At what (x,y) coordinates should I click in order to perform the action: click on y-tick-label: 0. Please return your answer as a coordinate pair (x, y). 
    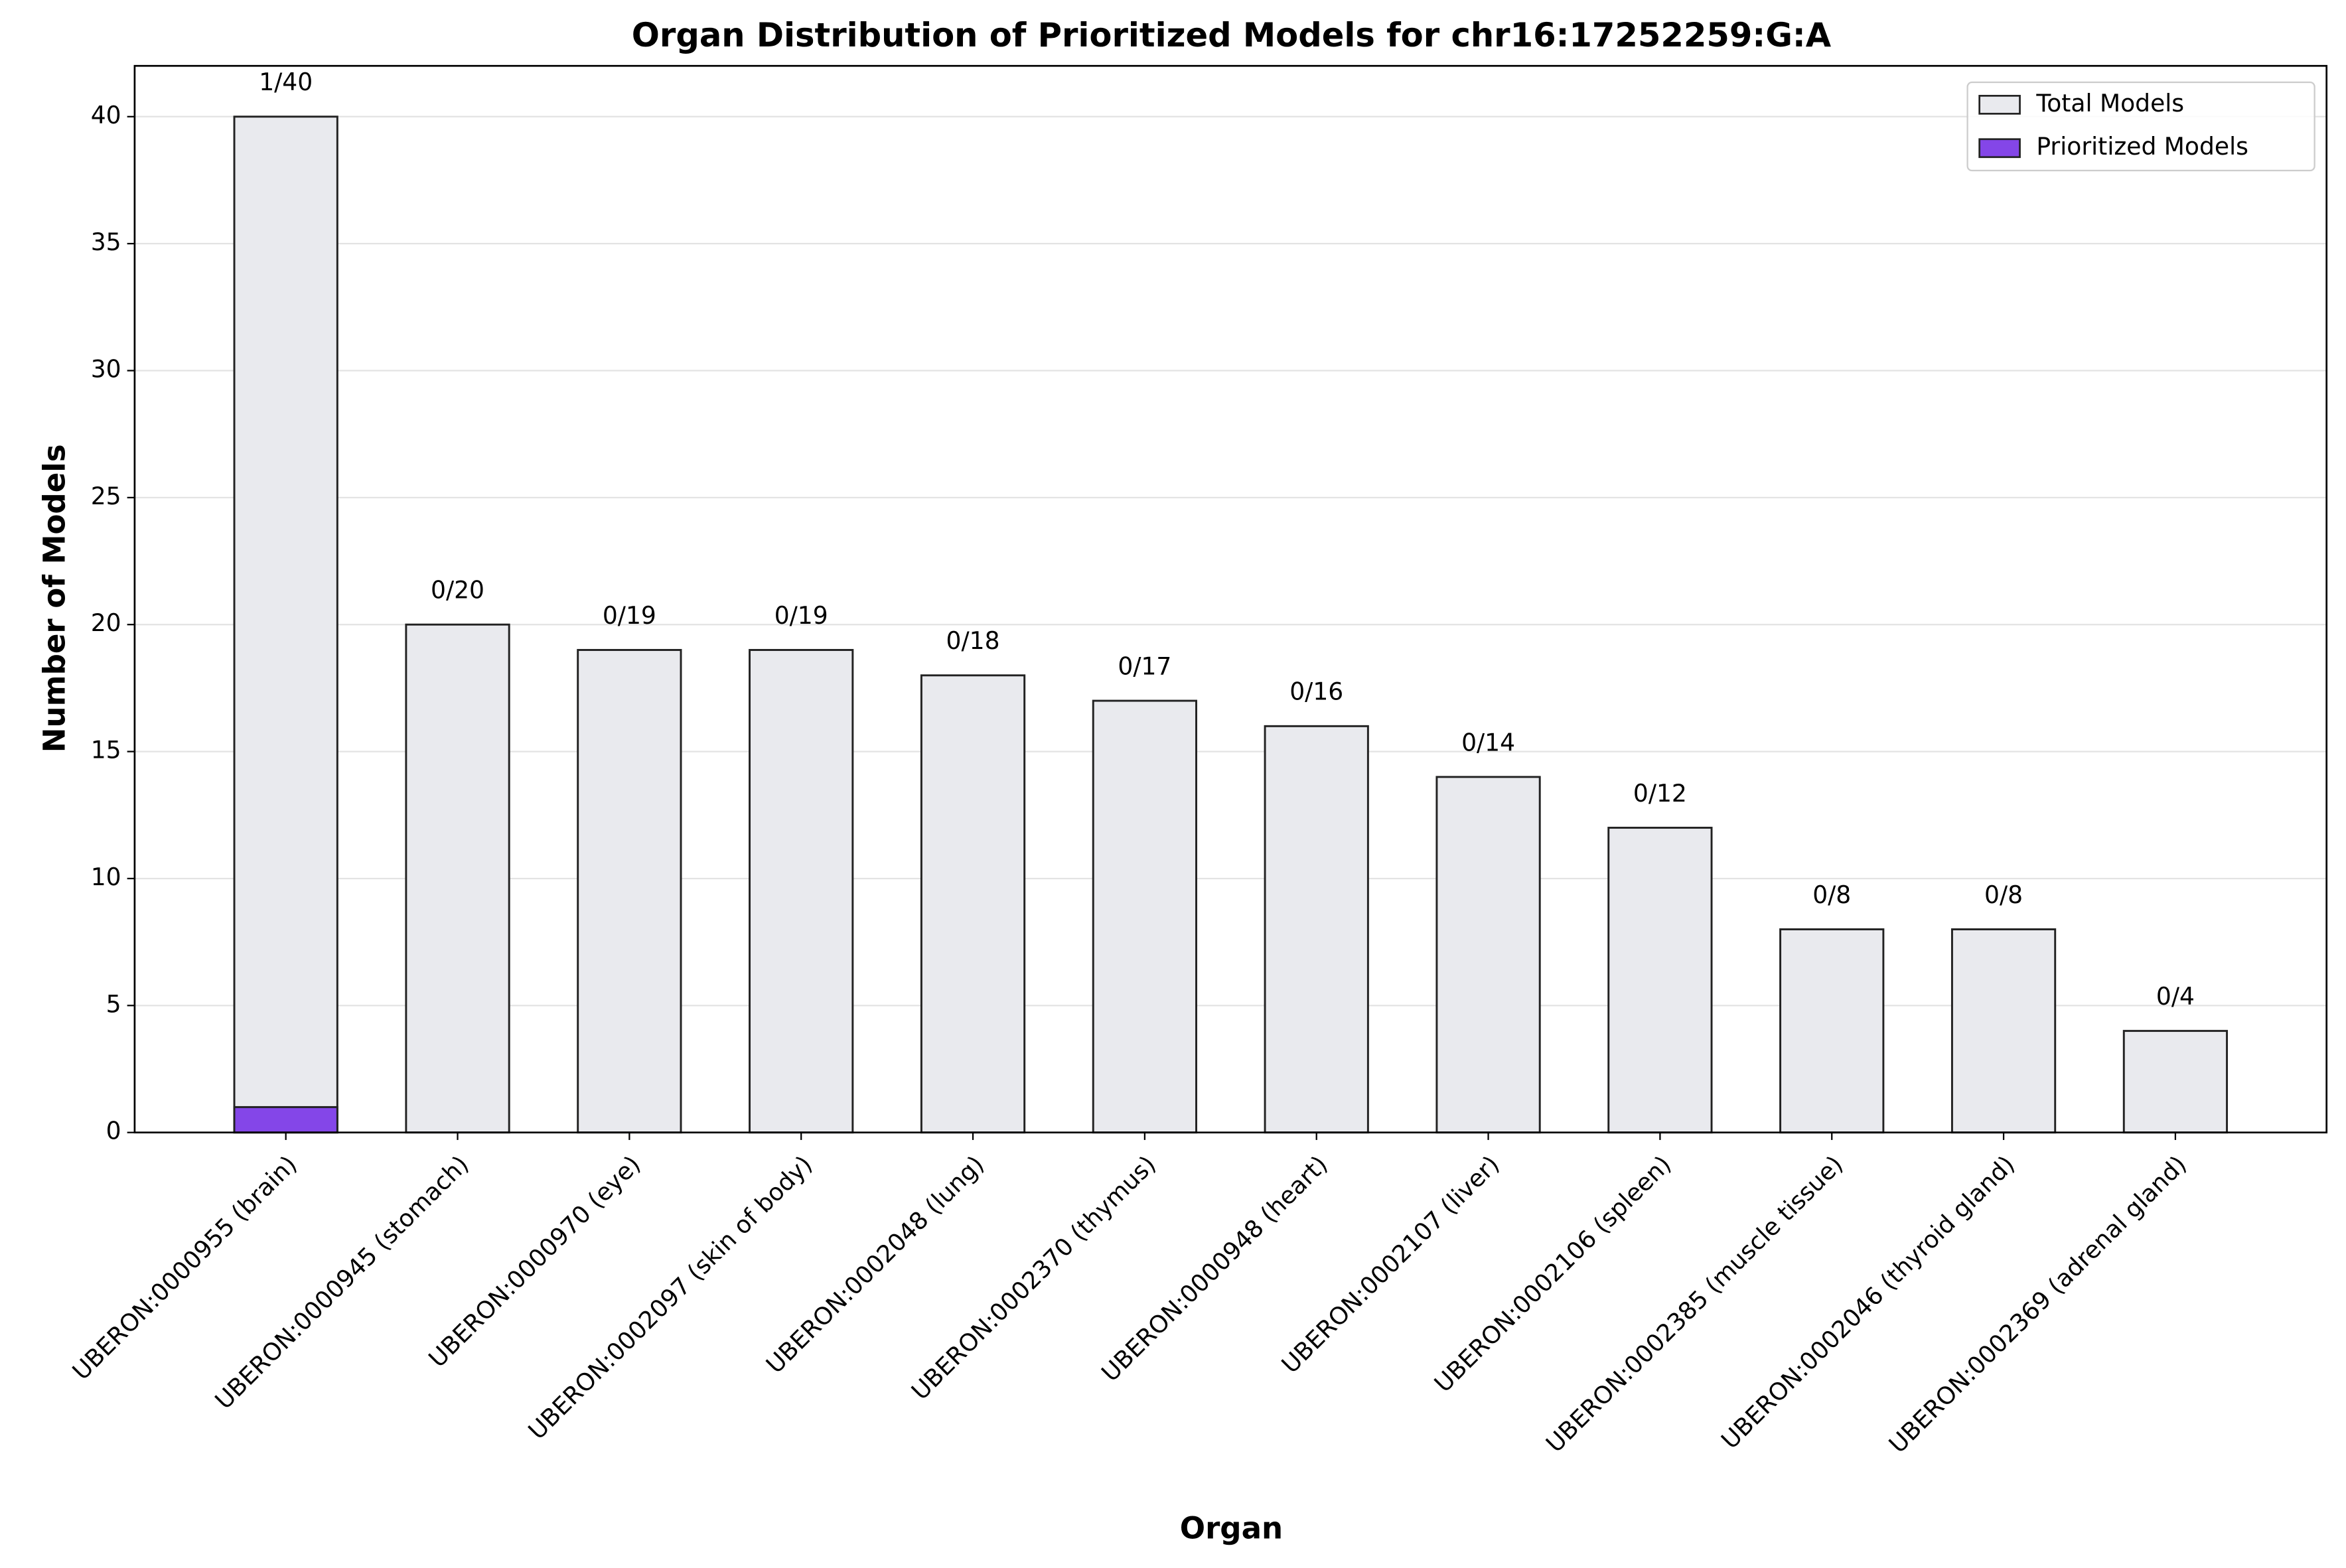
    Looking at the image, I should click on (113, 1131).